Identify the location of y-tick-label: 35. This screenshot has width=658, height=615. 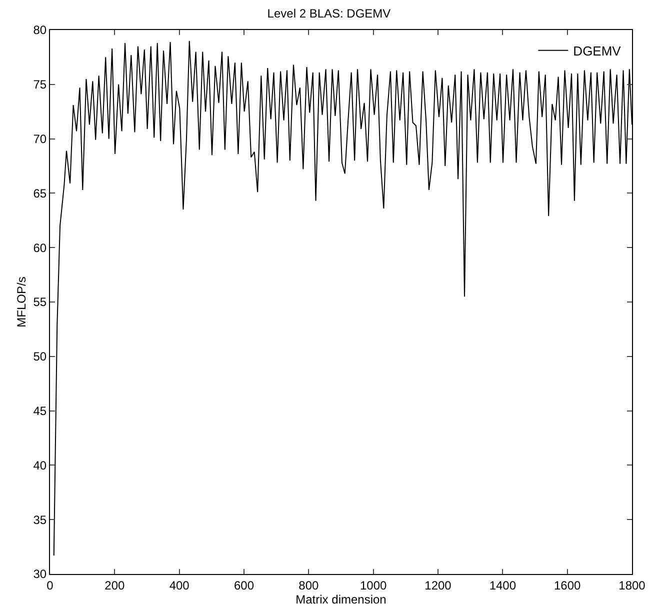
(40, 519).